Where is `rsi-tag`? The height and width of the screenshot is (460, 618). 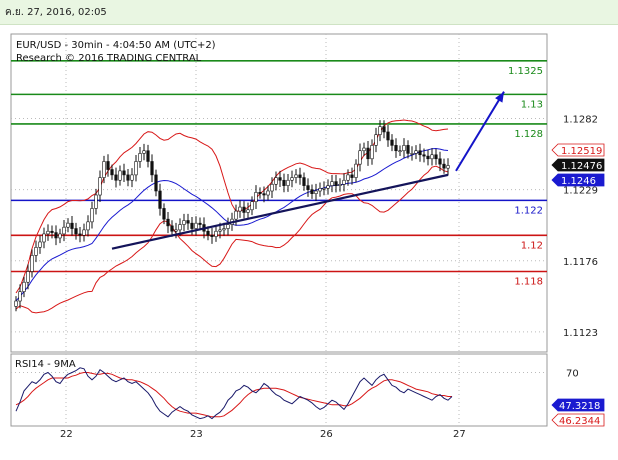 rsi-tag is located at coordinates (578, 420).